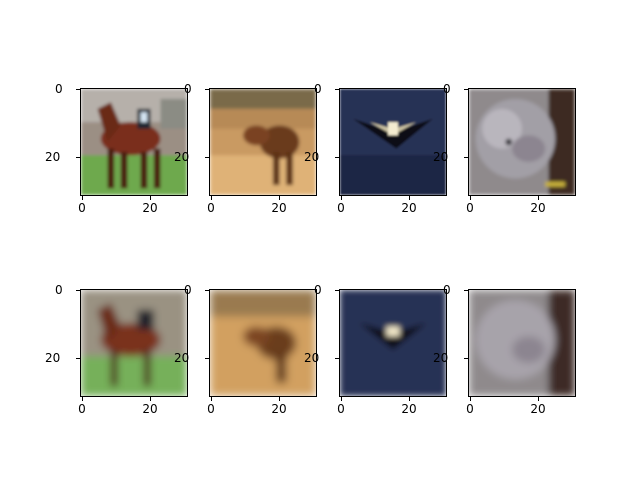  I want to click on image-deer-reconstruction, so click(263, 343).